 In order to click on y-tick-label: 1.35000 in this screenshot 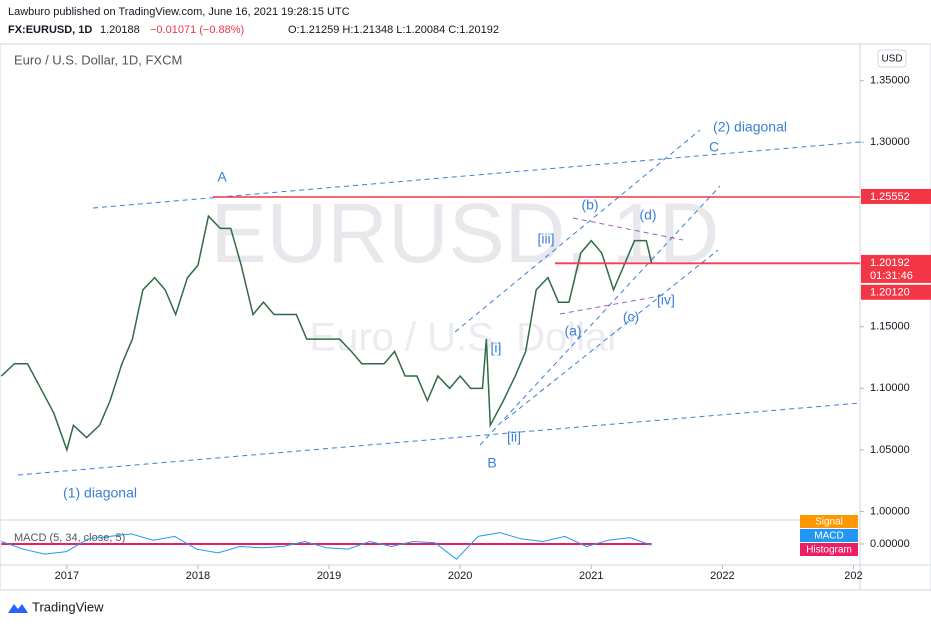, I will do `click(890, 81)`.